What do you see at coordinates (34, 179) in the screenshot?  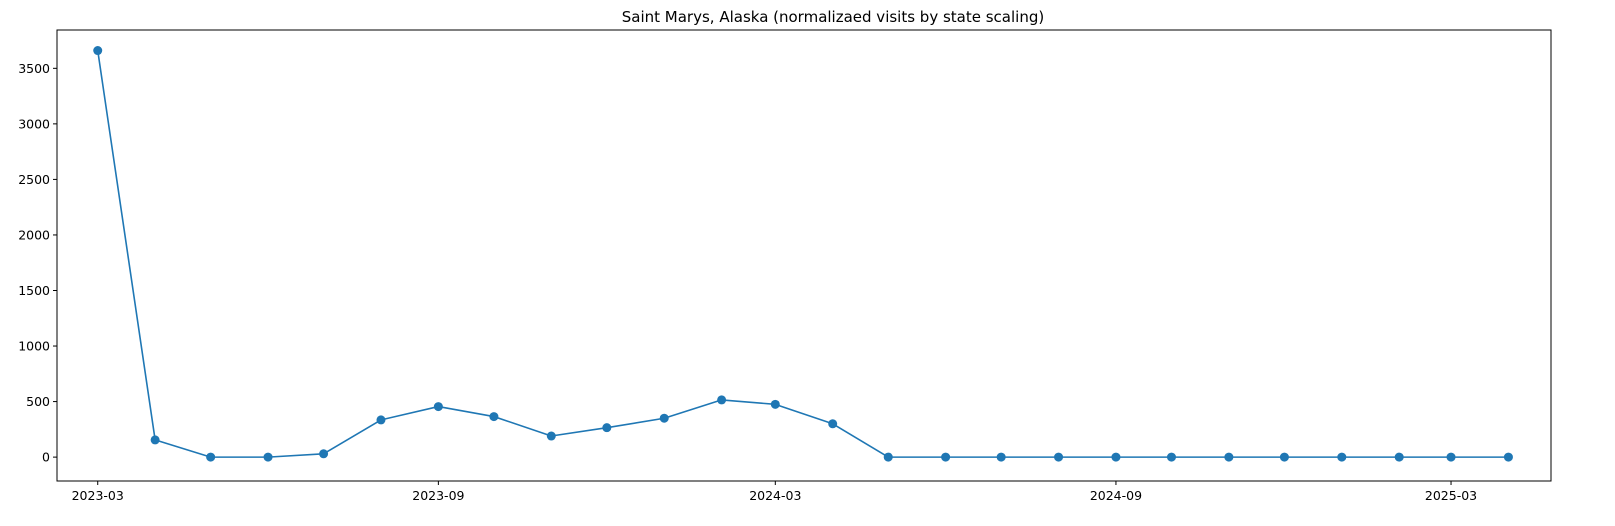 I see `y-tick-label: 2500` at bounding box center [34, 179].